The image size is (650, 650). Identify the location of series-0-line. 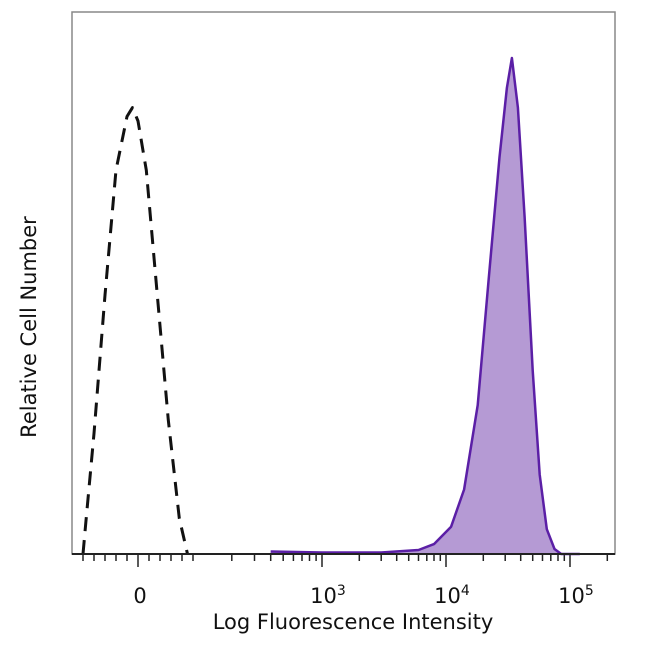
(135, 330).